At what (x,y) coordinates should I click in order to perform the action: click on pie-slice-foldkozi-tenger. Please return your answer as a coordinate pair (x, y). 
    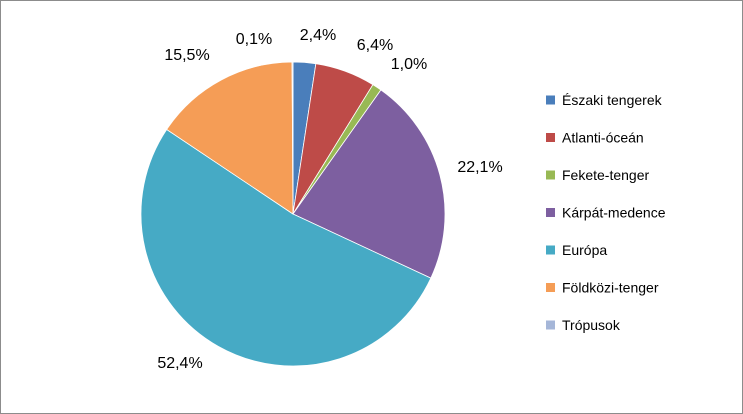
    Looking at the image, I should click on (230, 138).